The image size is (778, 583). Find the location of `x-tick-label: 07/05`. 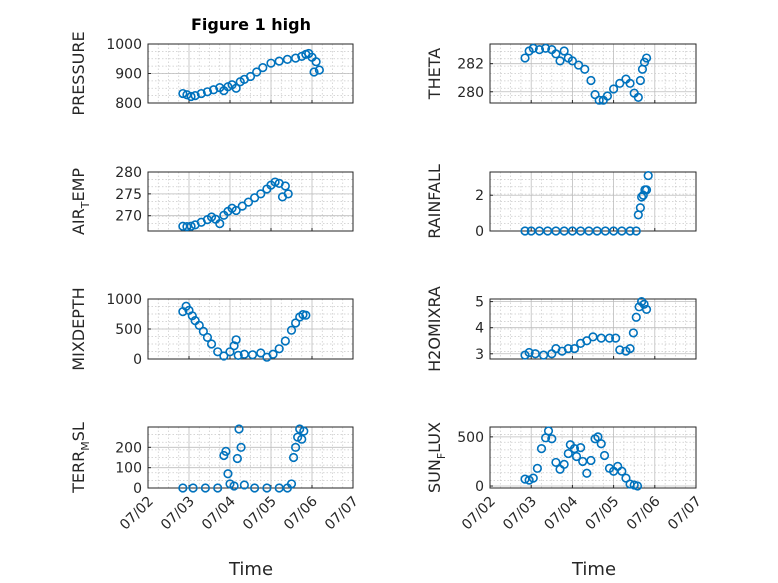

x-tick-label: 07/05 is located at coordinates (603, 514).